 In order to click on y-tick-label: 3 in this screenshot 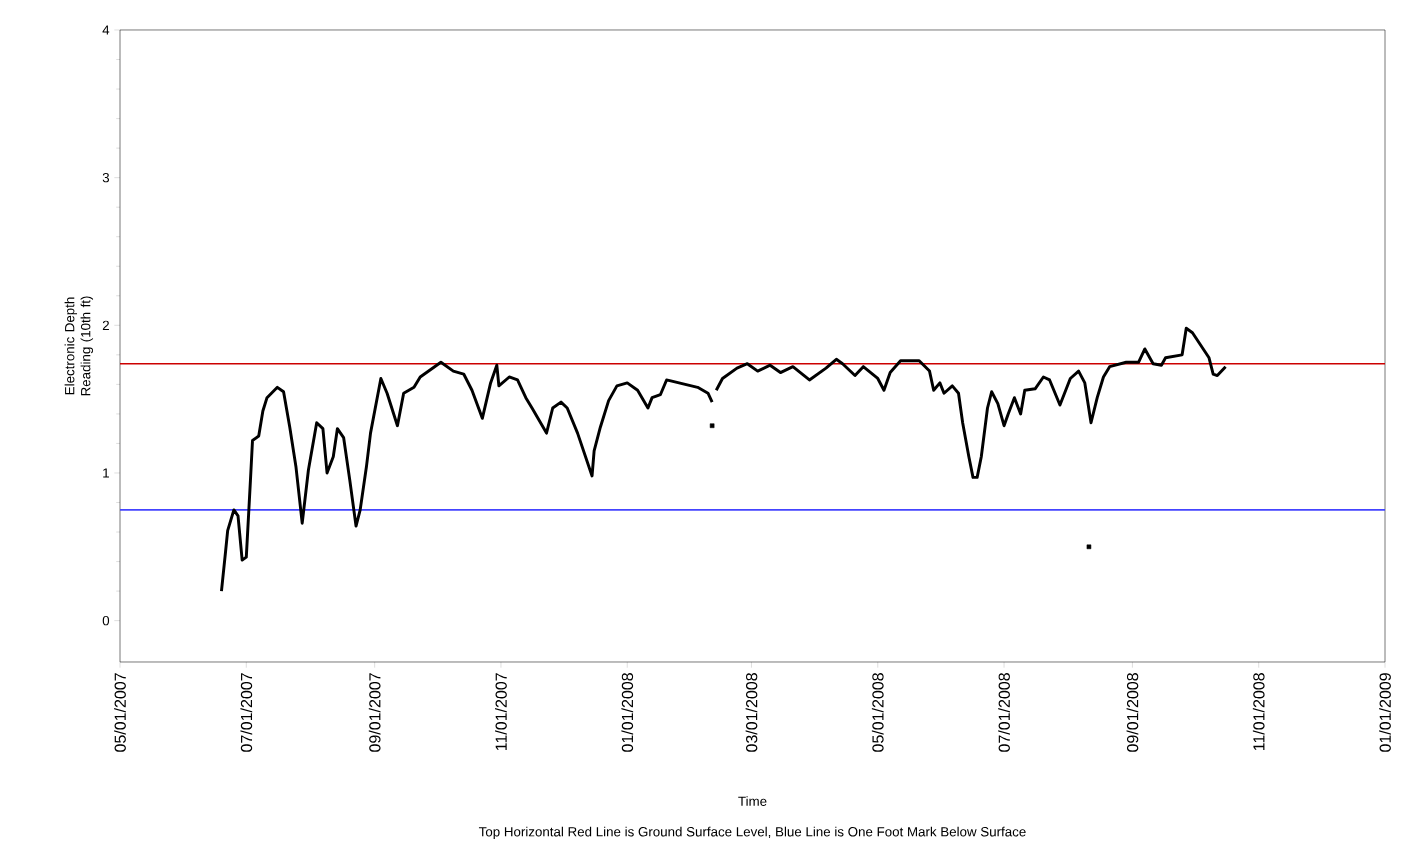, I will do `click(106, 177)`.